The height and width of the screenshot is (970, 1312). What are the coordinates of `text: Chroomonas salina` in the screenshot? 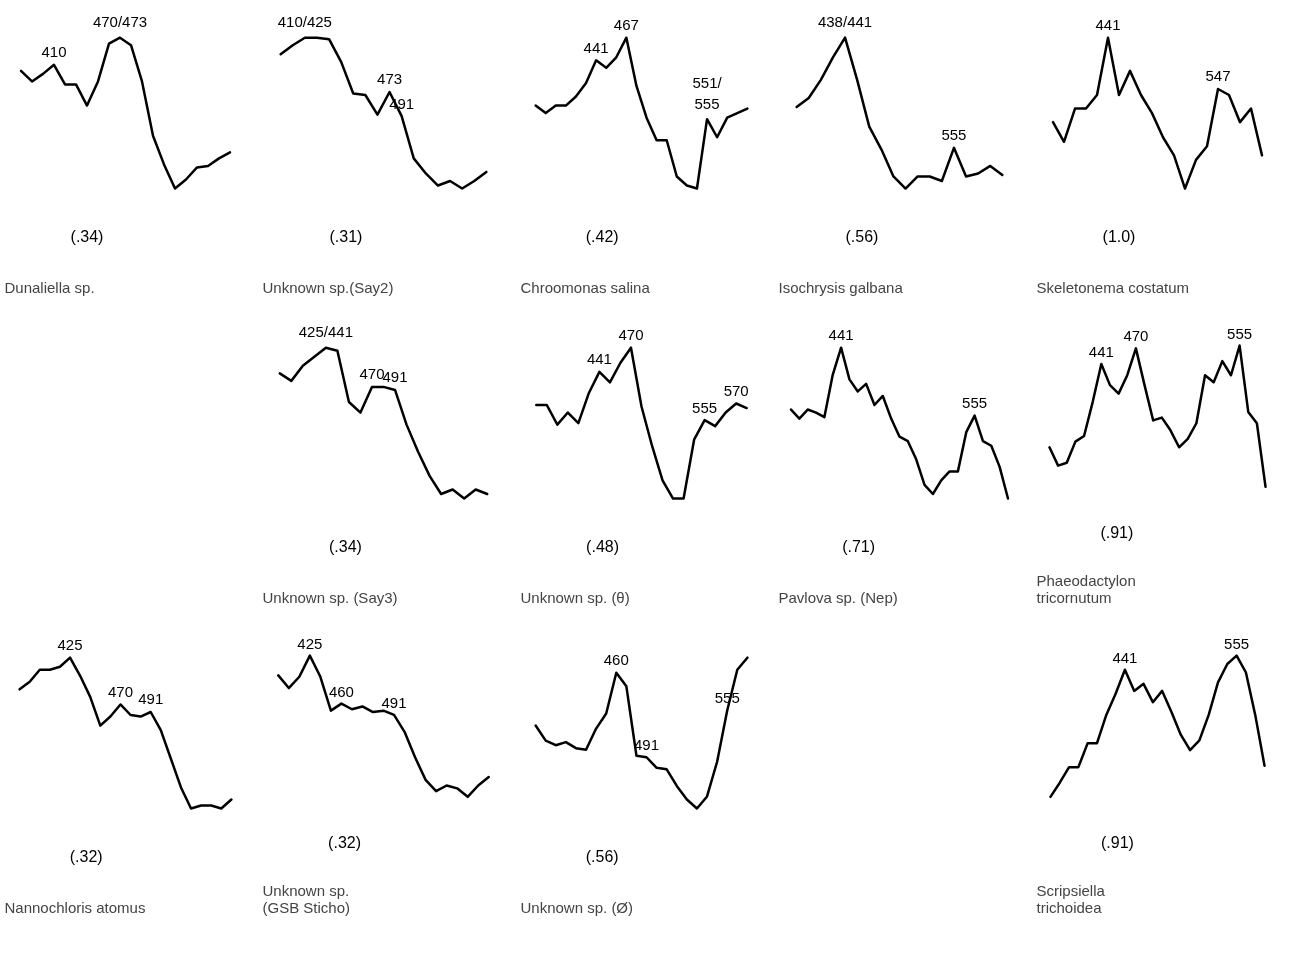 It's located at (585, 287).